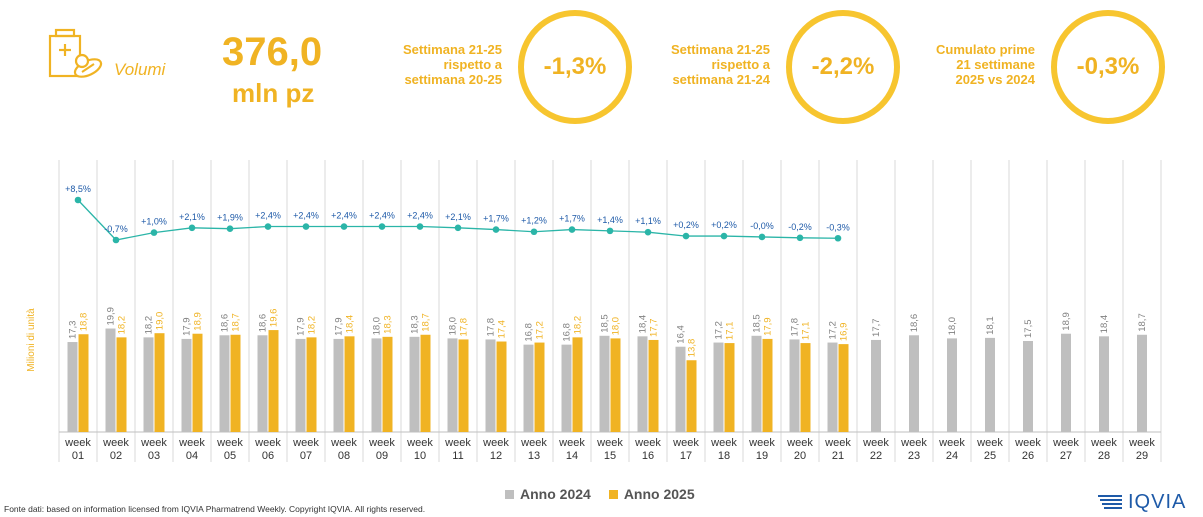 The height and width of the screenshot is (517, 1203). I want to click on bar-label-2025-11: 17,8, so click(464, 327).